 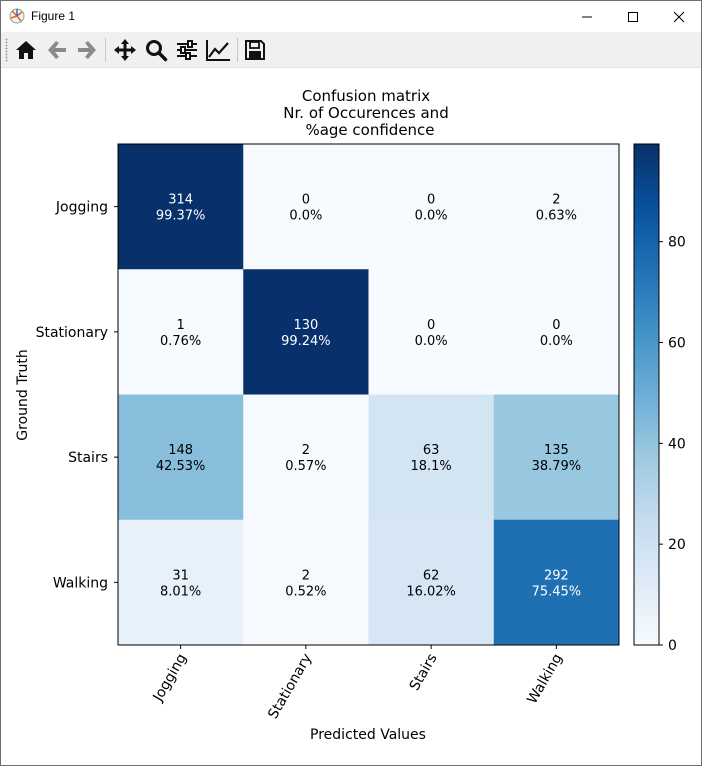 What do you see at coordinates (17, 16) in the screenshot?
I see `matplotlib-icon` at bounding box center [17, 16].